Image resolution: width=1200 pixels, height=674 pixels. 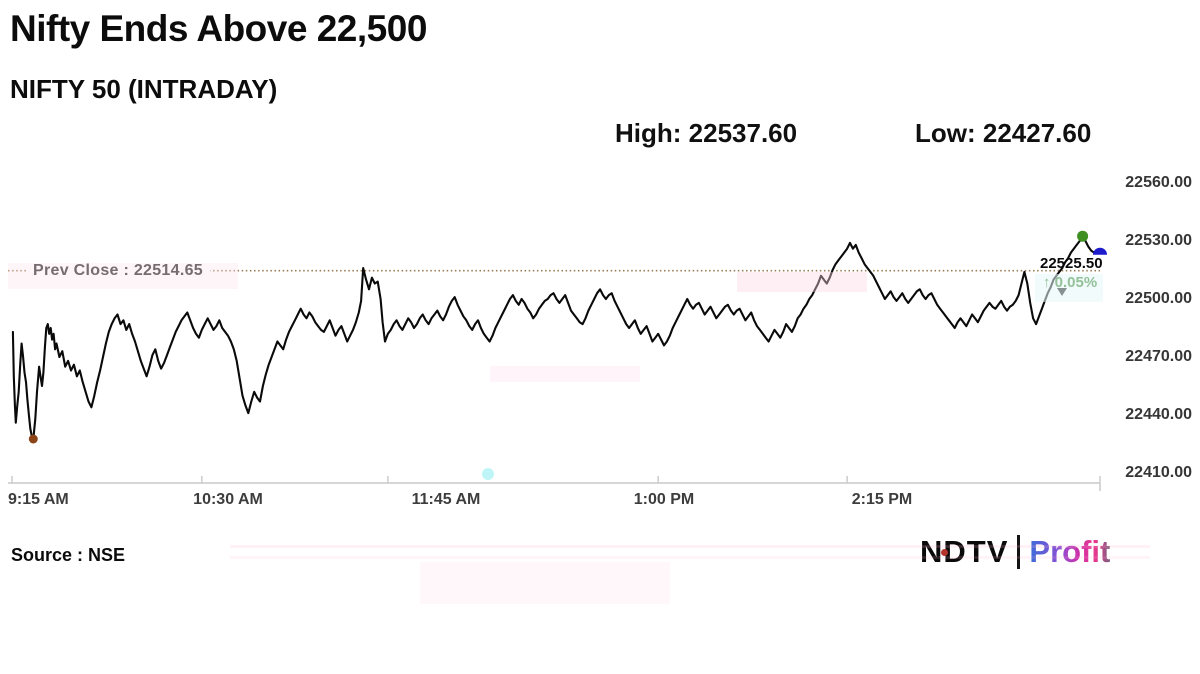 I want to click on change-percent-label: ↑ 0.05%, so click(x=1070, y=282).